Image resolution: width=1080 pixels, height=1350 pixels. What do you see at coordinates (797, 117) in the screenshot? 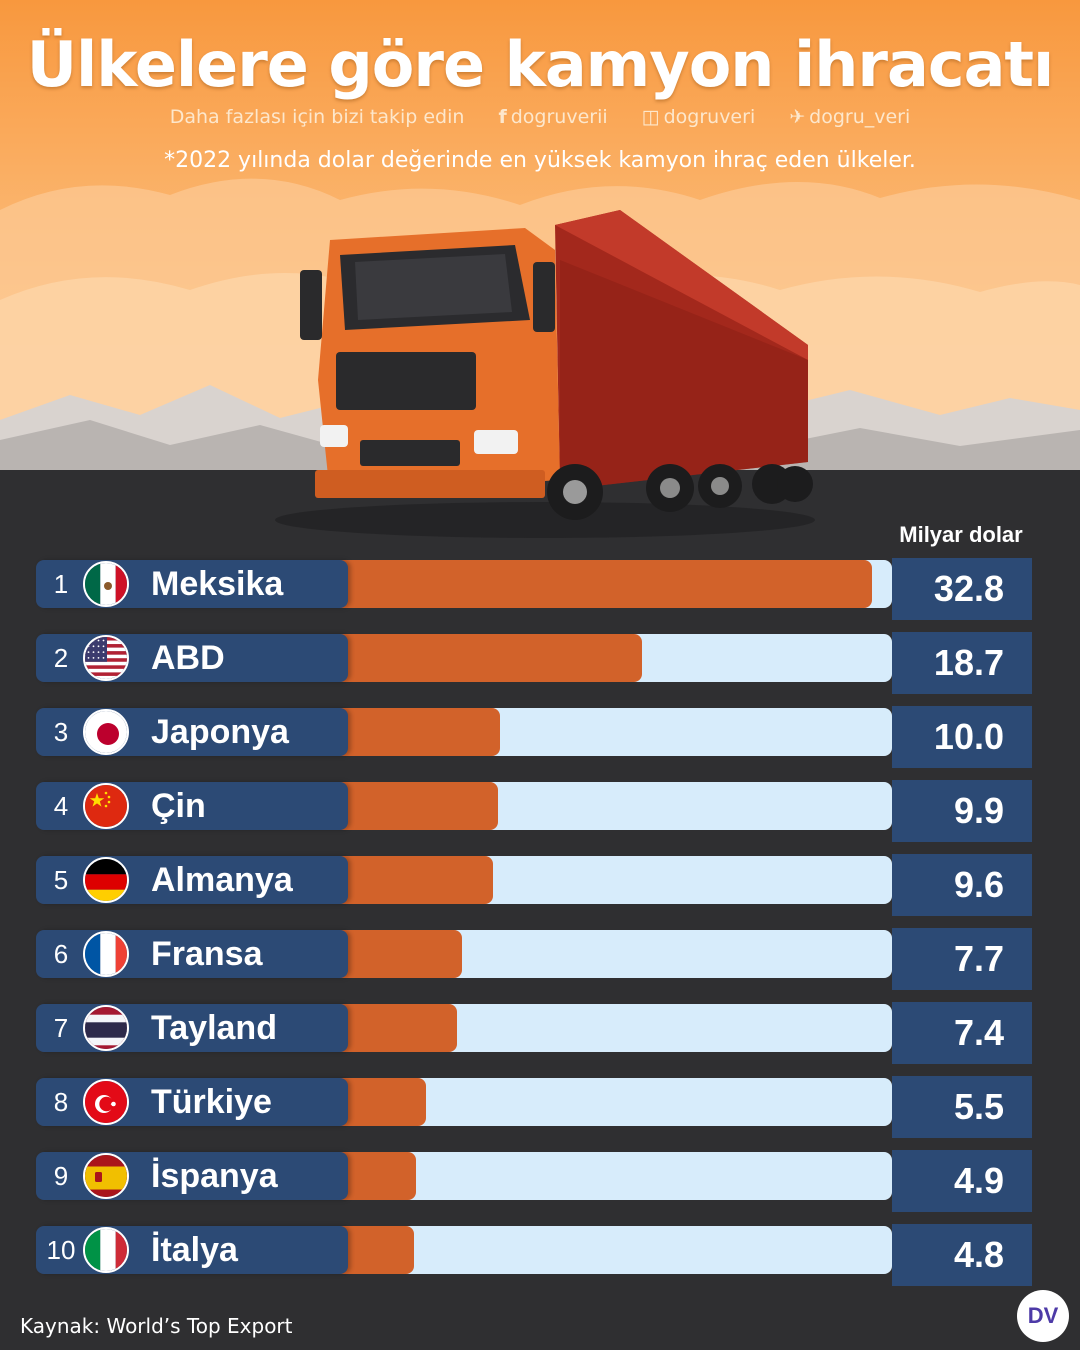
I see `twitter-icon: ✈` at bounding box center [797, 117].